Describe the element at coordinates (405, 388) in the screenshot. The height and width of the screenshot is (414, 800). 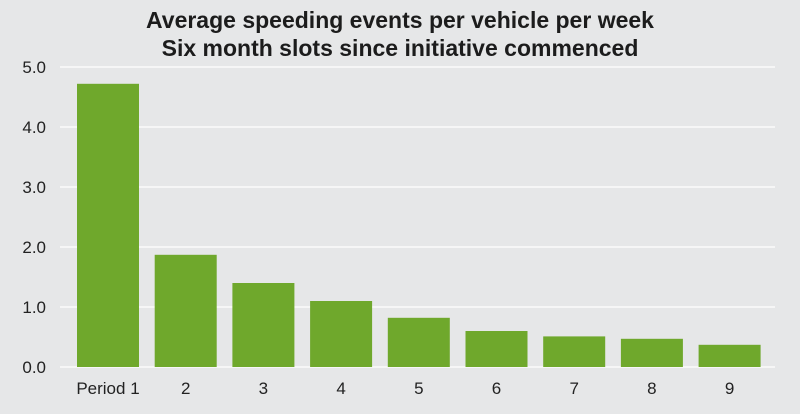
I see `x-axis-ticks: Period 1 2 3 4 5 6 7 8 9` at that location.